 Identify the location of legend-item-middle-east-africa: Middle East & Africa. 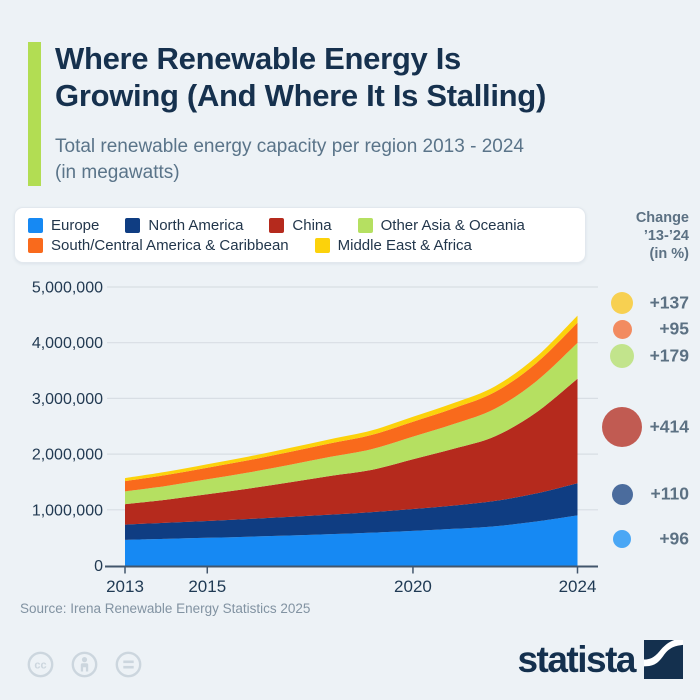
(393, 245).